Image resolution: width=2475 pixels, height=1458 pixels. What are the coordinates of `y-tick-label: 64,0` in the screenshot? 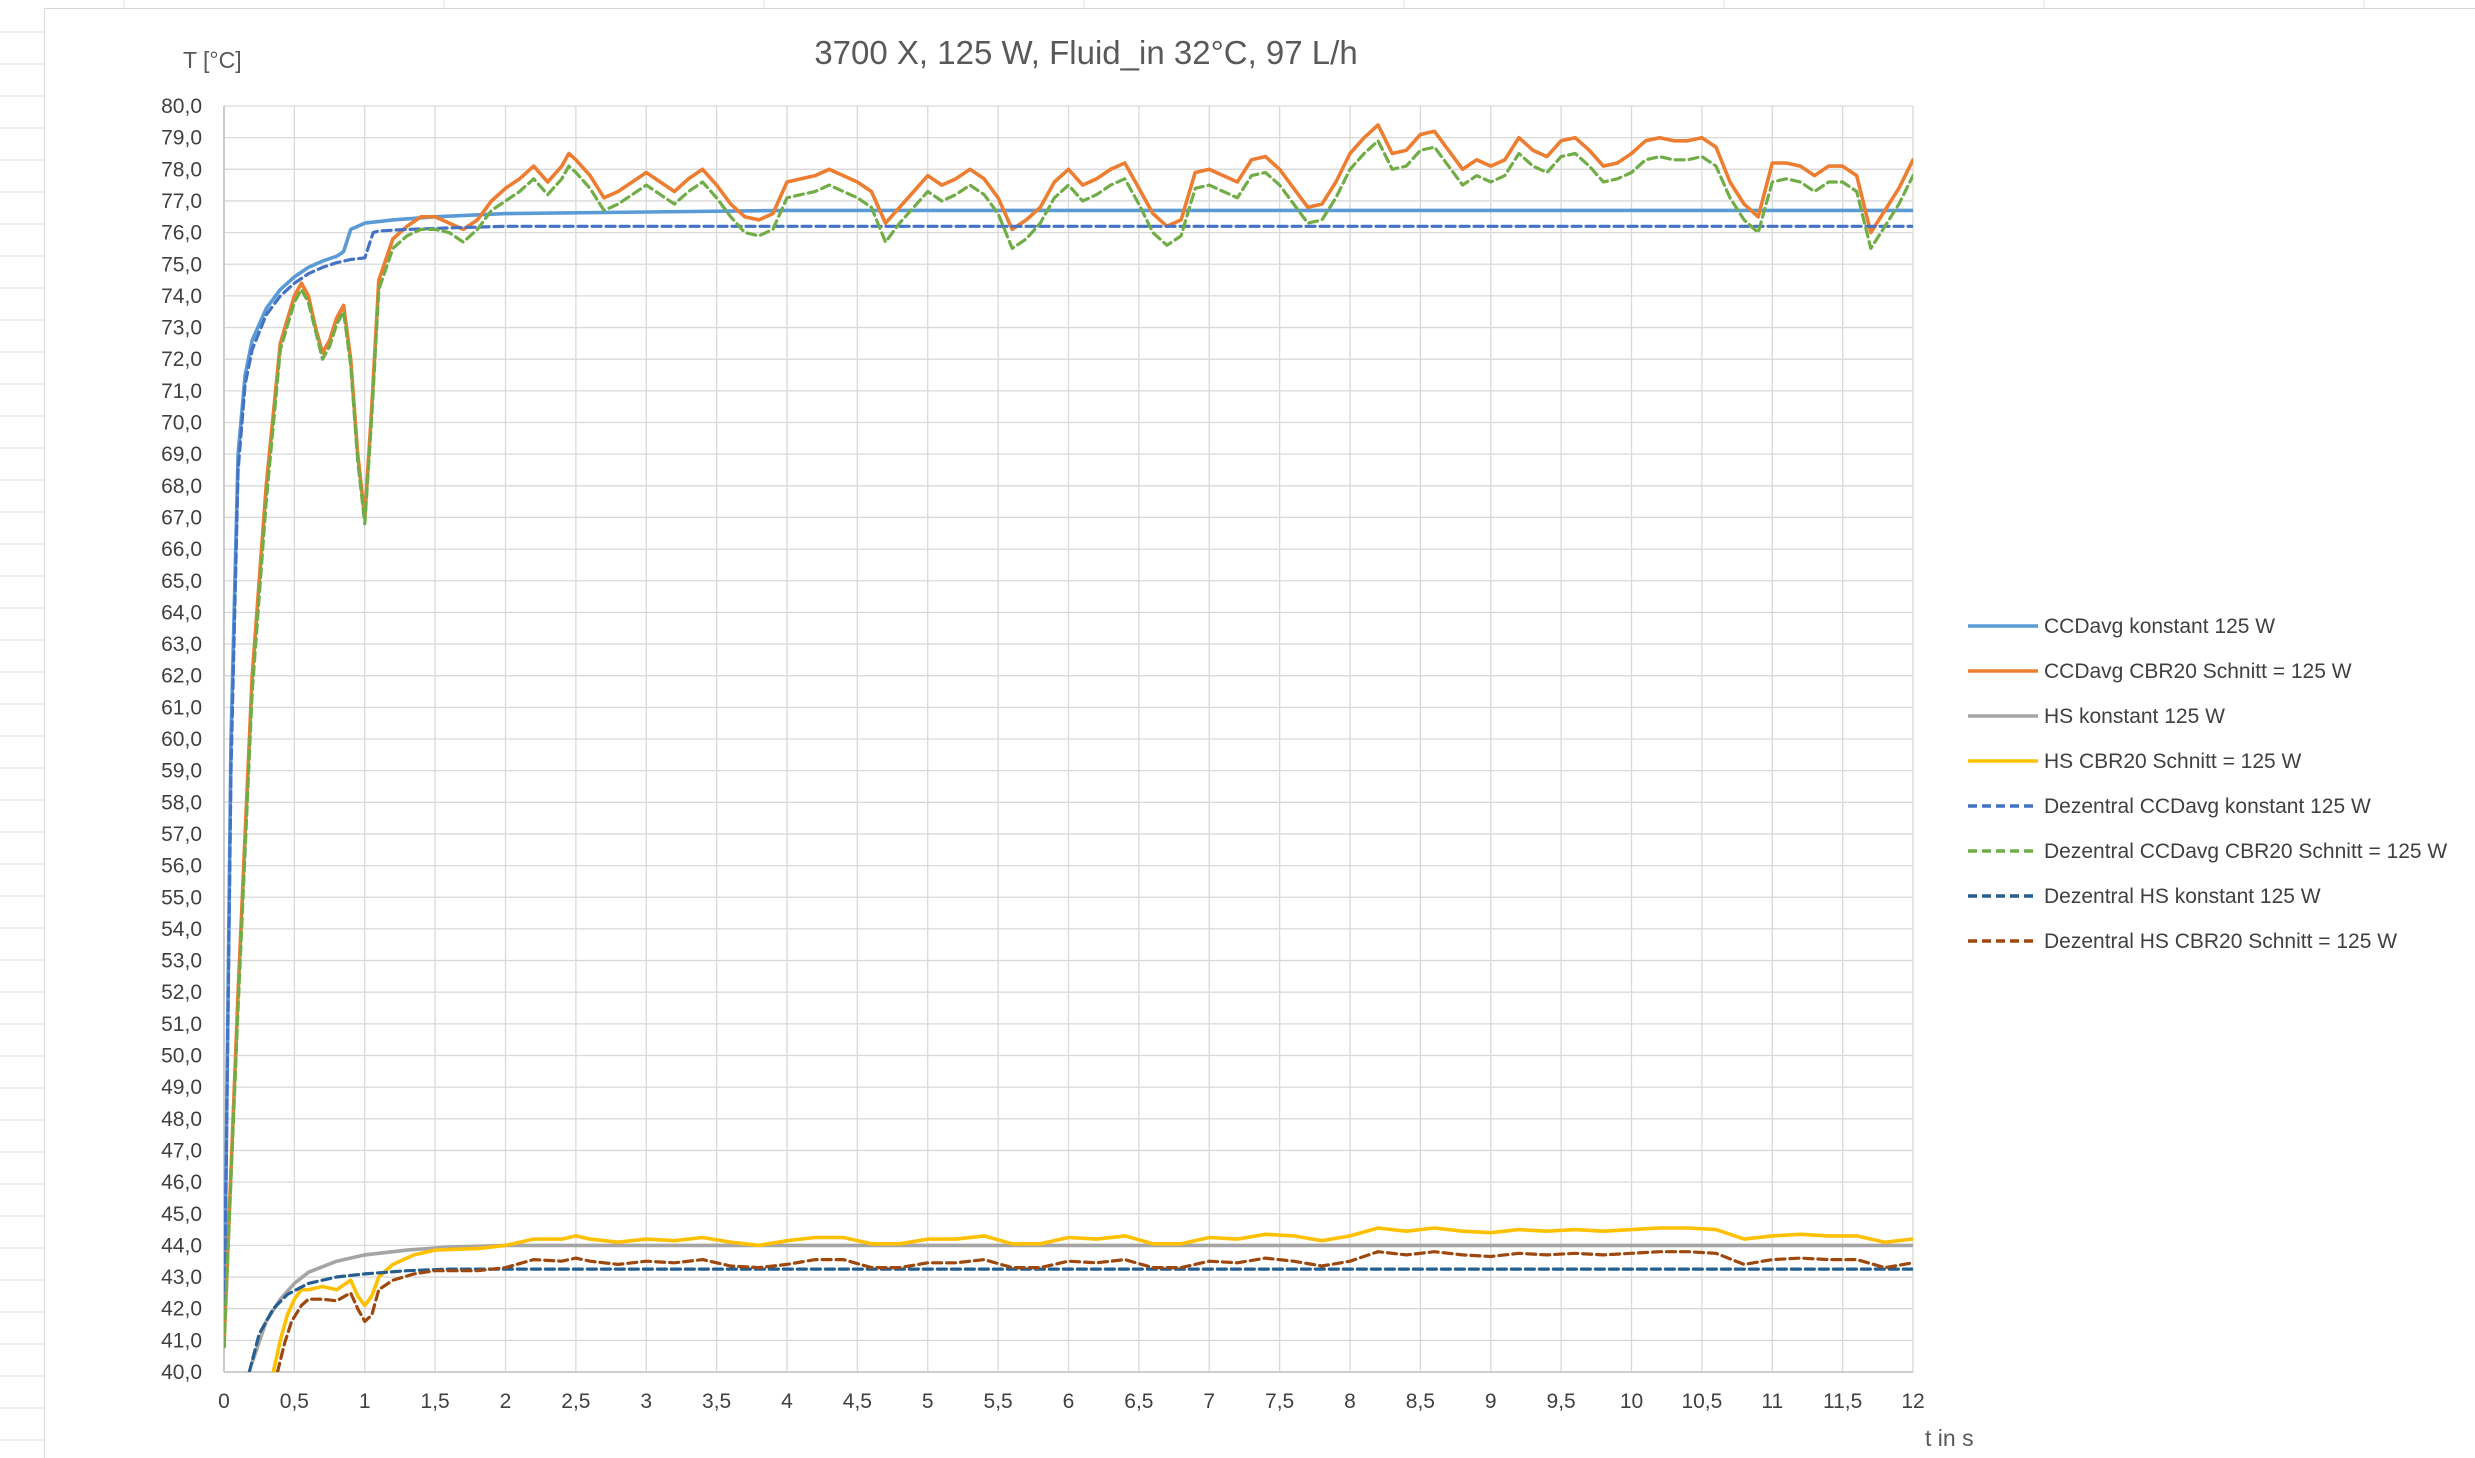 It's located at (181, 612).